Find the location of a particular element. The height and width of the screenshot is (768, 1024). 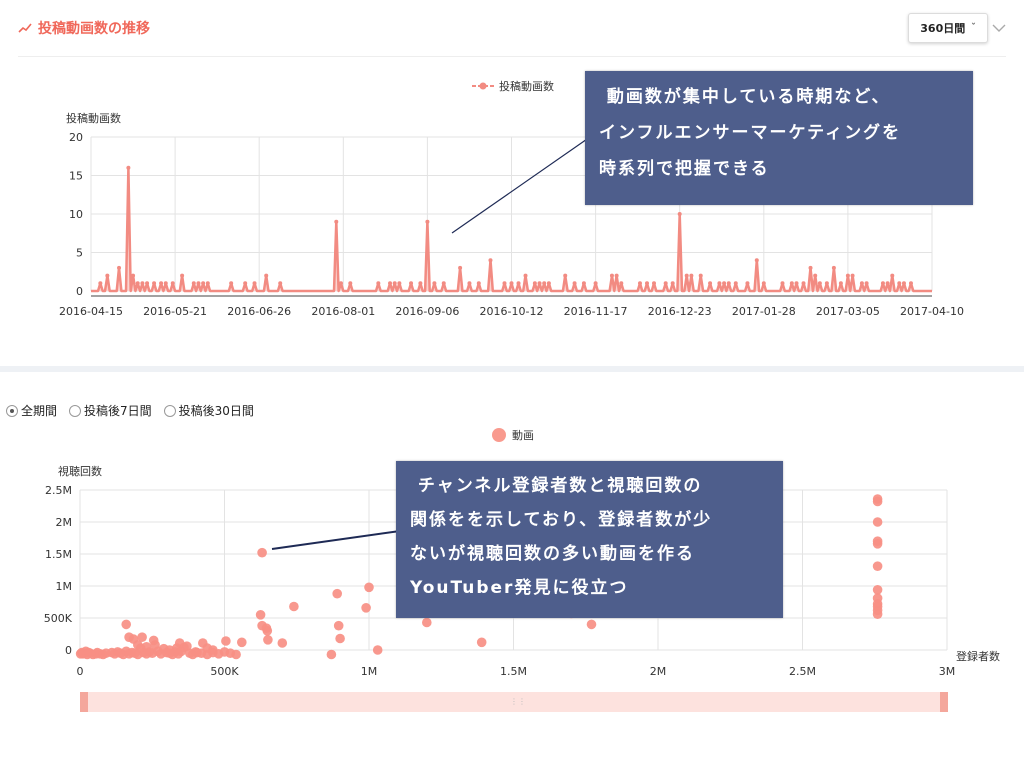

y-tick-label: 15 is located at coordinates (76, 176).